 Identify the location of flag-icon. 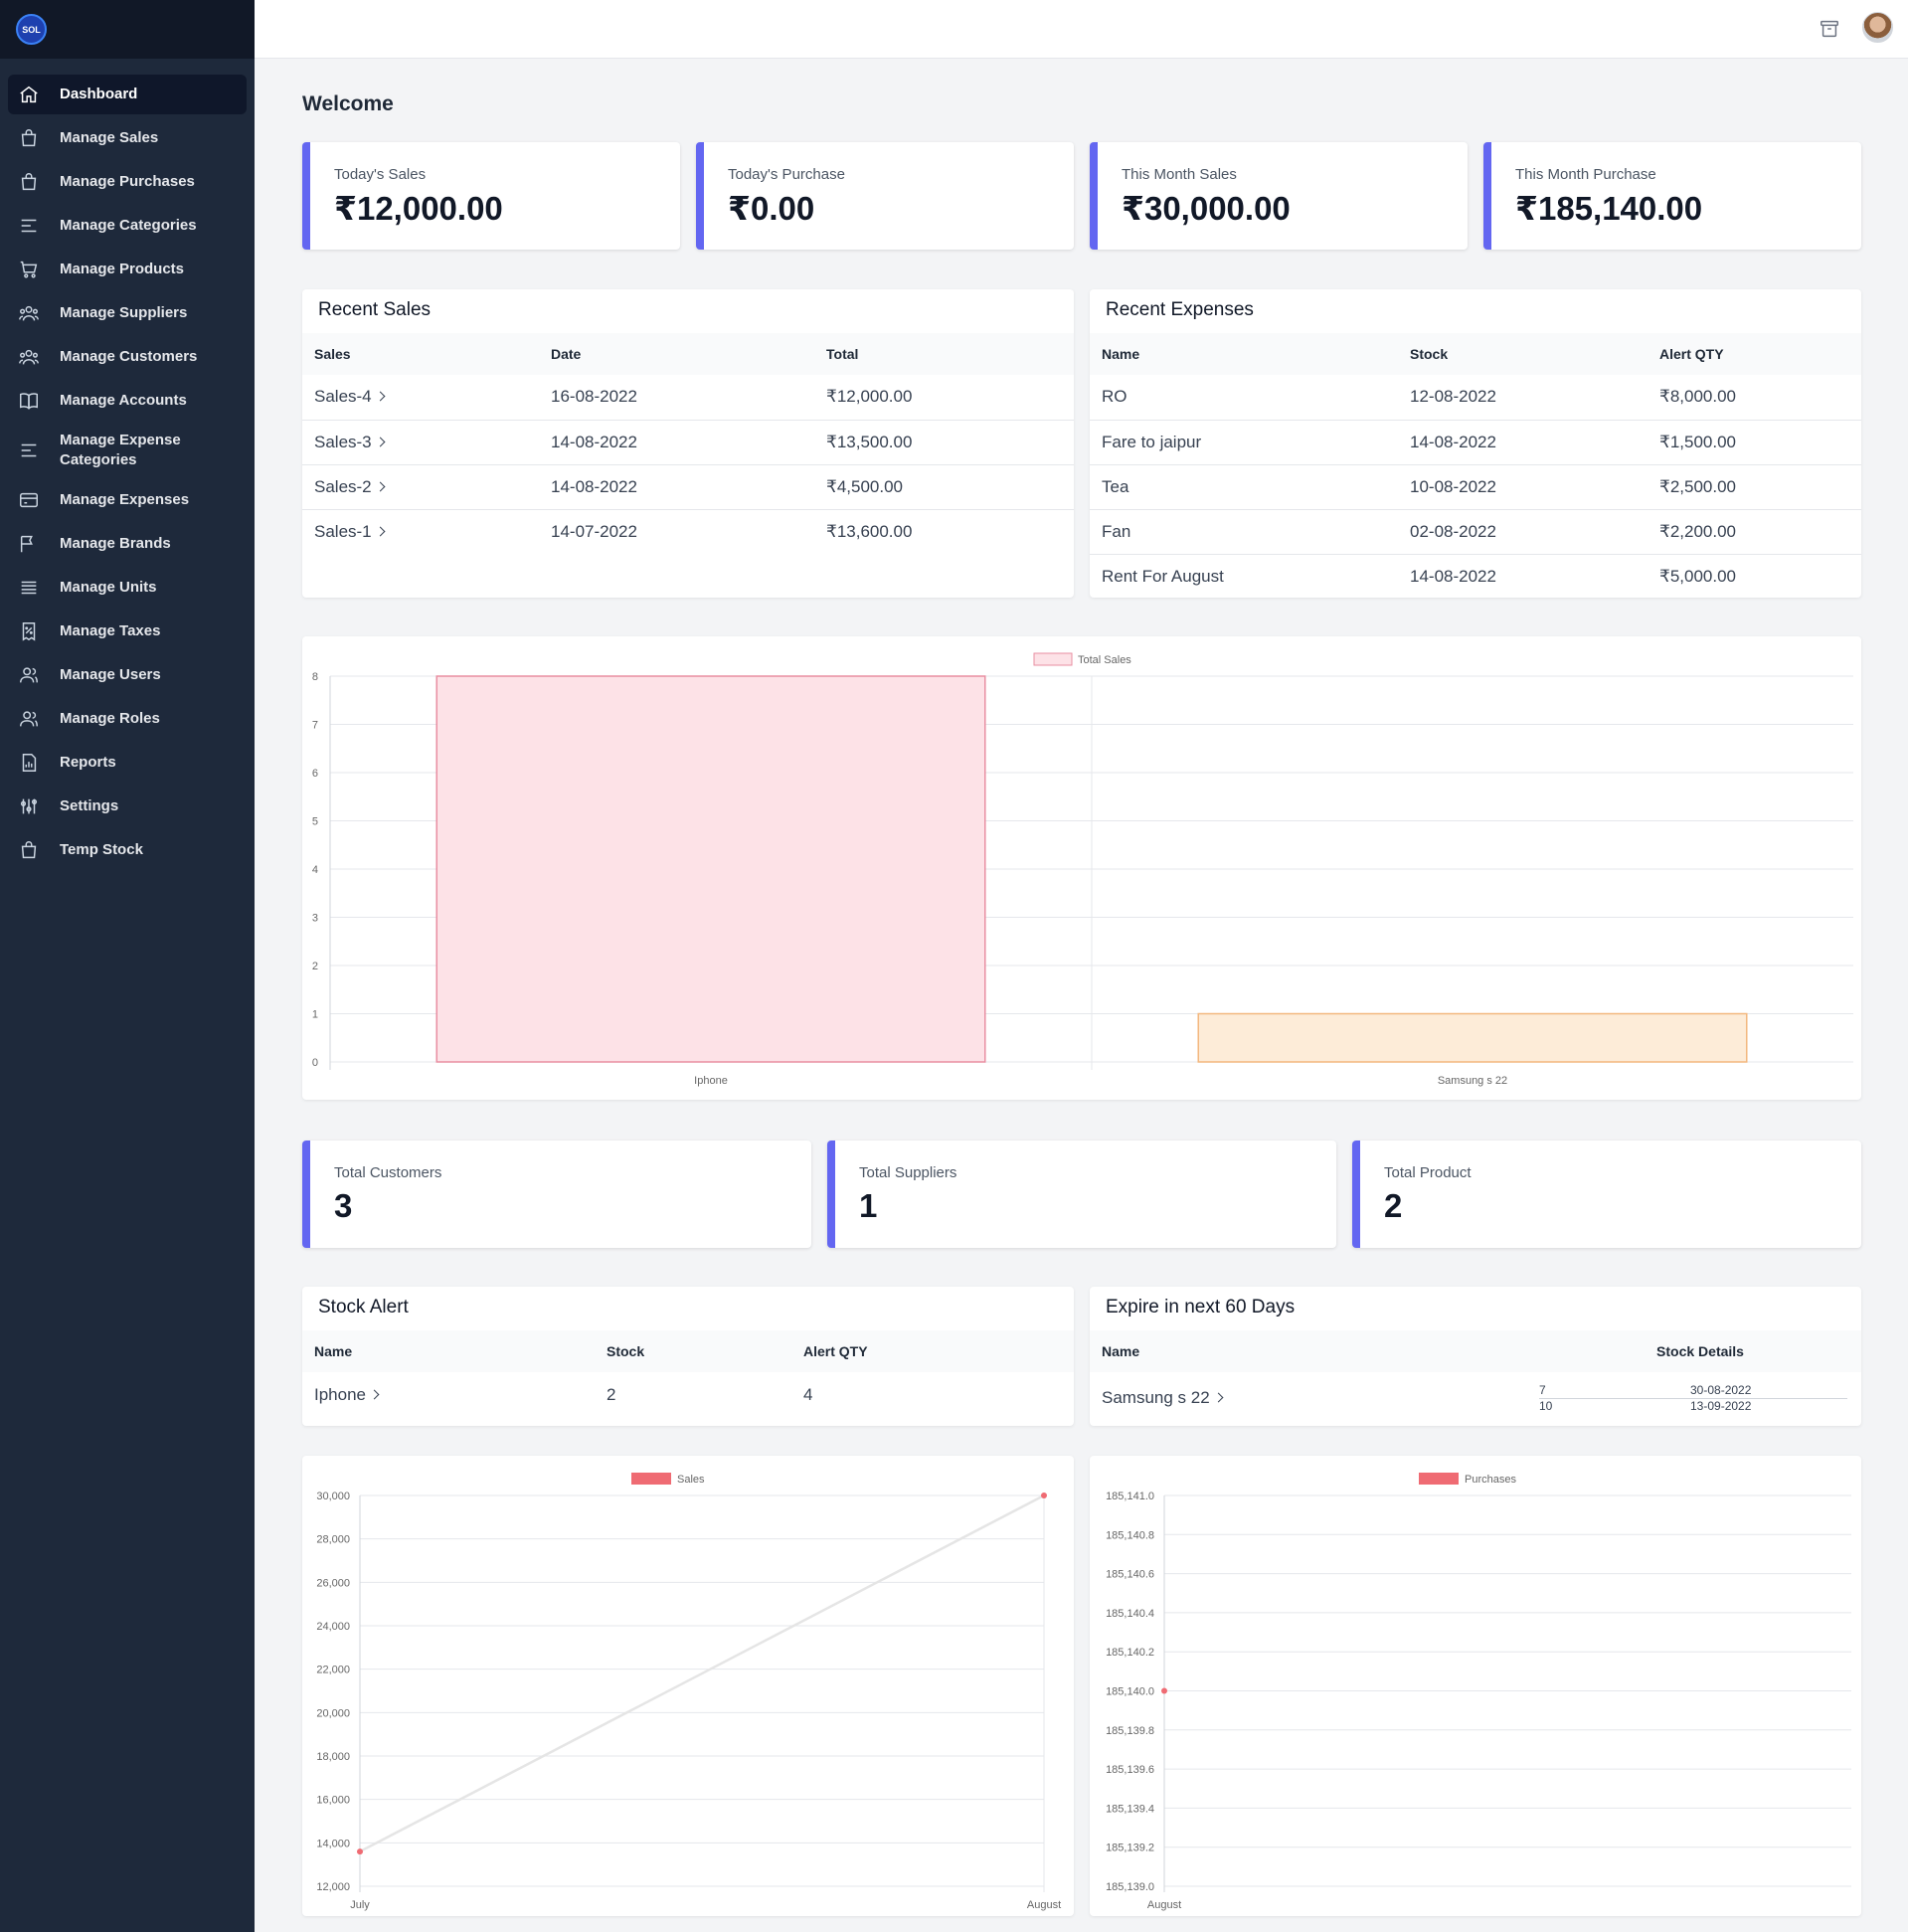
(29, 544).